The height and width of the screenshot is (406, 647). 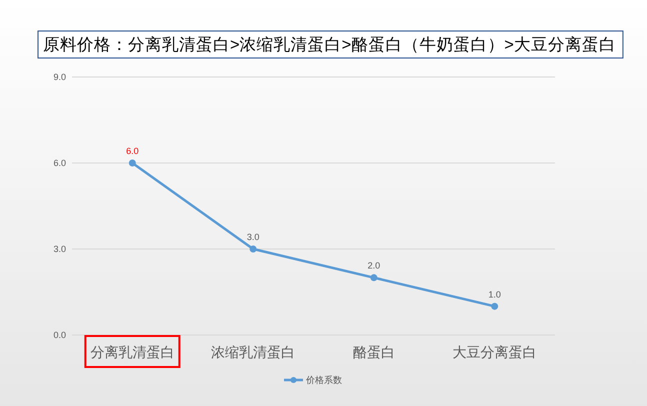 I want to click on y-tick-label: 3.0, so click(x=59, y=249).